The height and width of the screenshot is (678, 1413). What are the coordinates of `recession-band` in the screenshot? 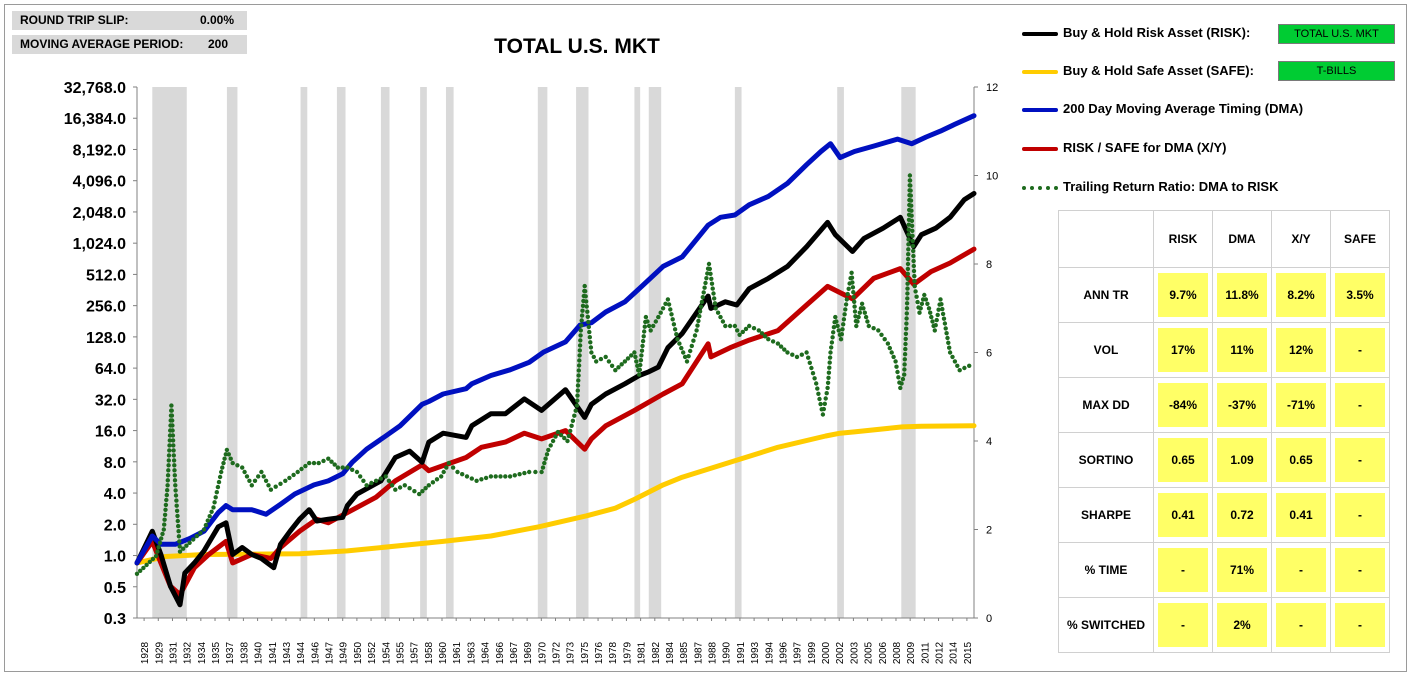 It's located at (449, 352).